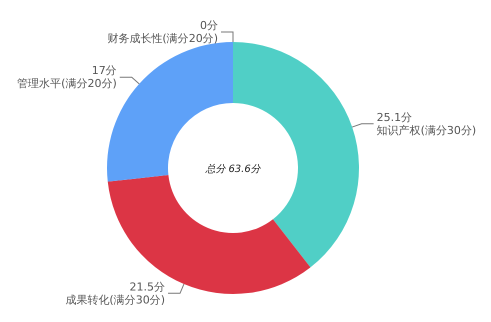 The height and width of the screenshot is (322, 491). Describe the element at coordinates (233, 169) in the screenshot. I see `text: 总分 63.6分` at that location.